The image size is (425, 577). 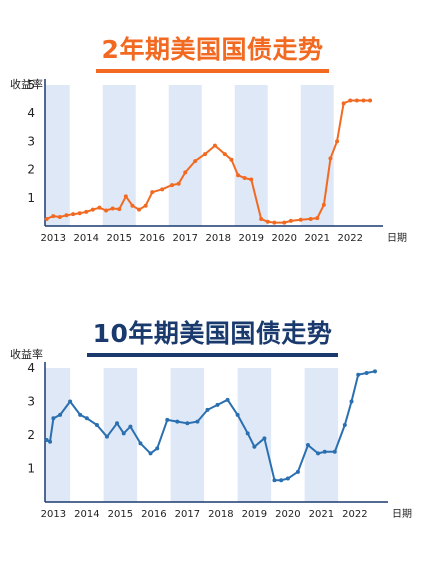 What do you see at coordinates (31, 85) in the screenshot?
I see `y-tick-label: 5` at bounding box center [31, 85].